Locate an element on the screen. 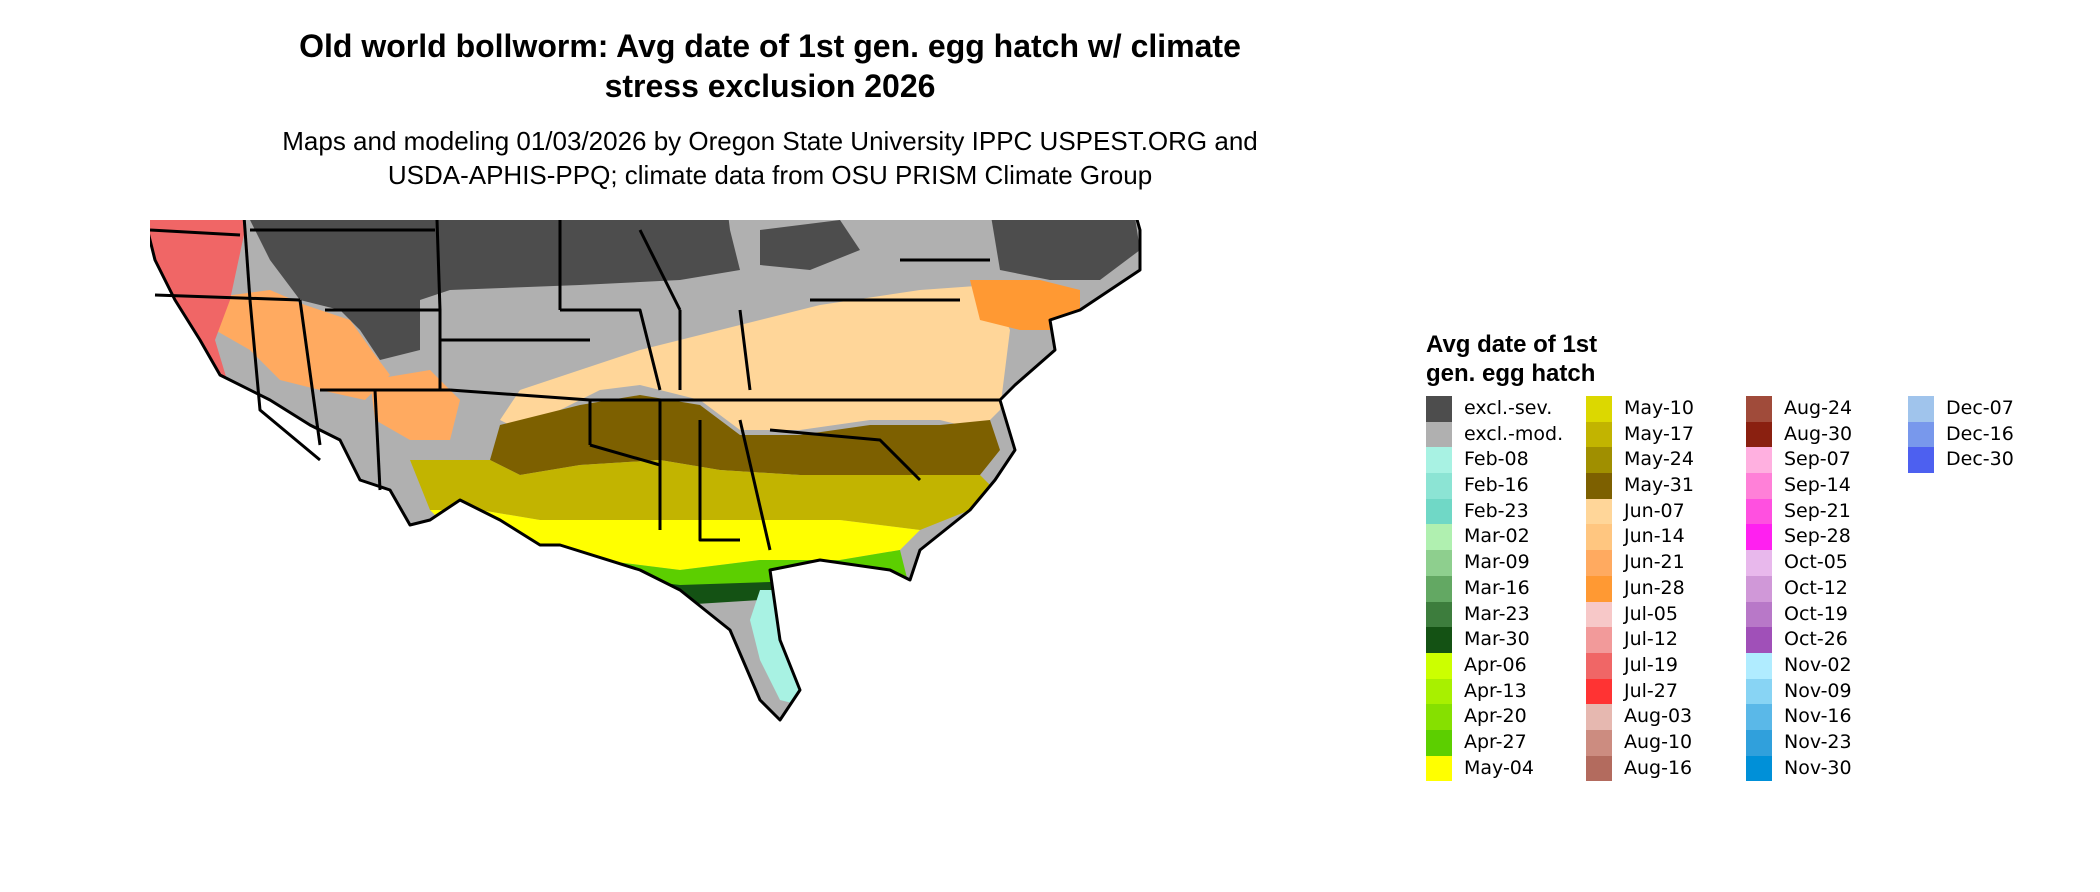 The width and height of the screenshot is (2100, 892). legend-label: Dec-30 is located at coordinates (1980, 459).